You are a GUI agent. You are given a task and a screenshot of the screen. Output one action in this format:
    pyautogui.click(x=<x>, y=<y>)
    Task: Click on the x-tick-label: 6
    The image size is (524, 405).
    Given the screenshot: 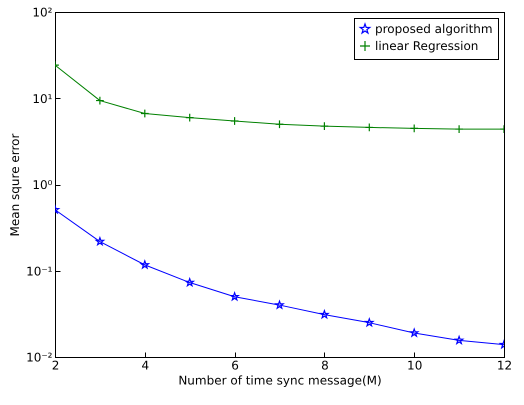 What is the action you would take?
    pyautogui.click(x=235, y=365)
    